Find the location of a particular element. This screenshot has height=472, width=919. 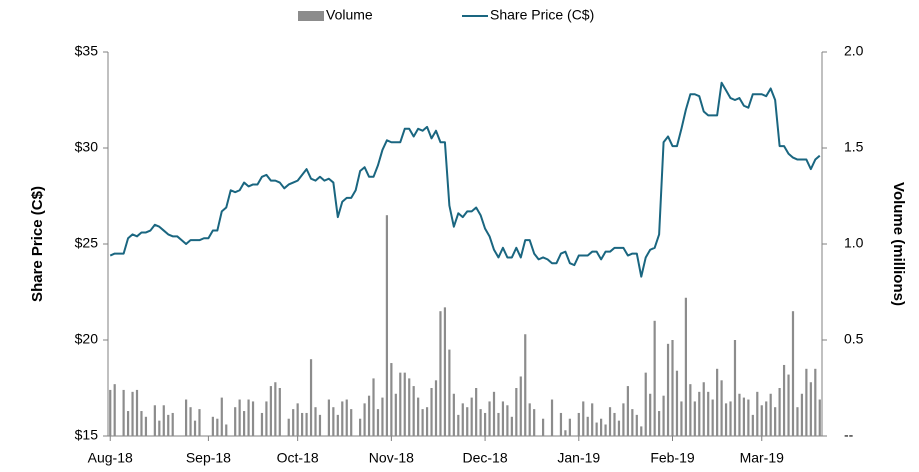

y-tick-label: $20 is located at coordinates (87, 339).